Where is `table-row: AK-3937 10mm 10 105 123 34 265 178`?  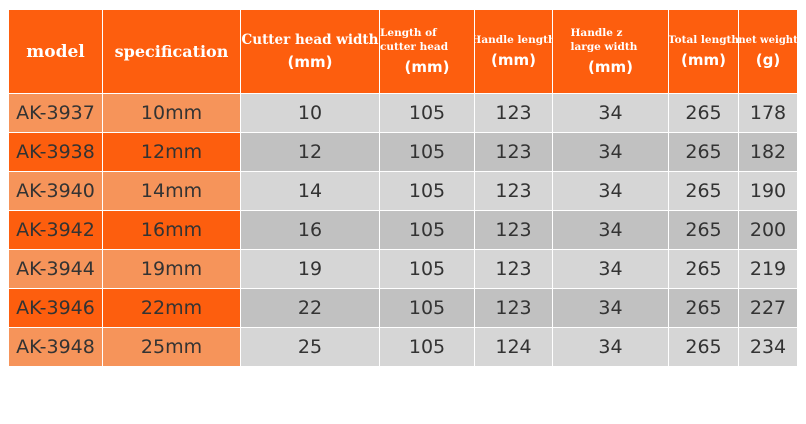 table-row: AK-3937 10mm 10 105 123 34 265 178 is located at coordinates (403, 113).